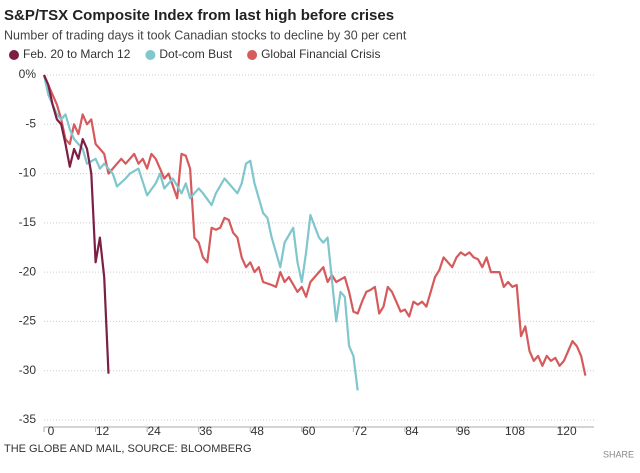 The width and height of the screenshot is (640, 473). What do you see at coordinates (76, 224) in the screenshot?
I see `series-line` at bounding box center [76, 224].